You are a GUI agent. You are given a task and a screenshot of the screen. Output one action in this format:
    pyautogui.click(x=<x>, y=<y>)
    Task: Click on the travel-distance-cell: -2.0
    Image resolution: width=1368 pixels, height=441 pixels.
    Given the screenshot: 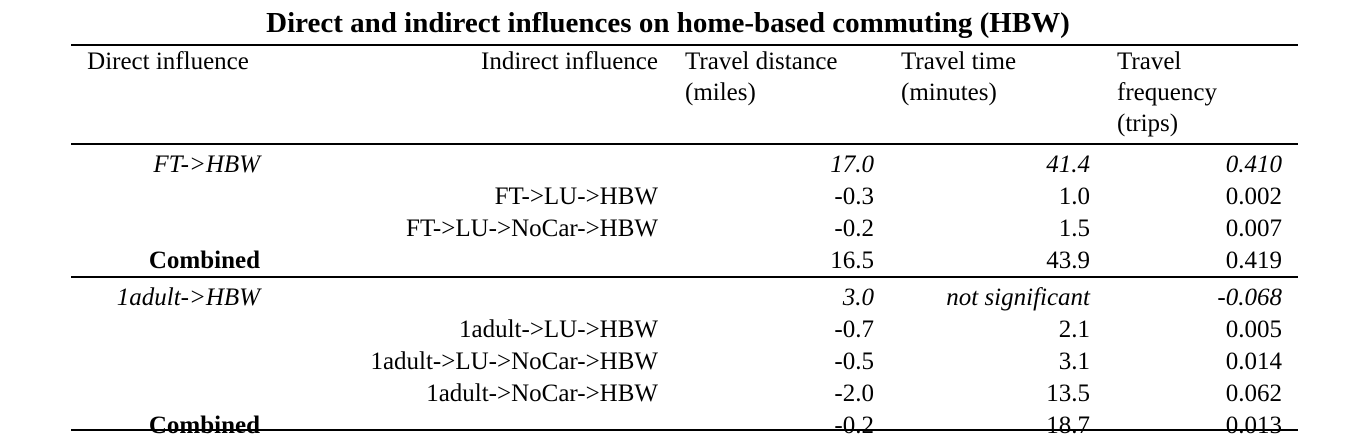 What is the action you would take?
    pyautogui.click(x=854, y=393)
    